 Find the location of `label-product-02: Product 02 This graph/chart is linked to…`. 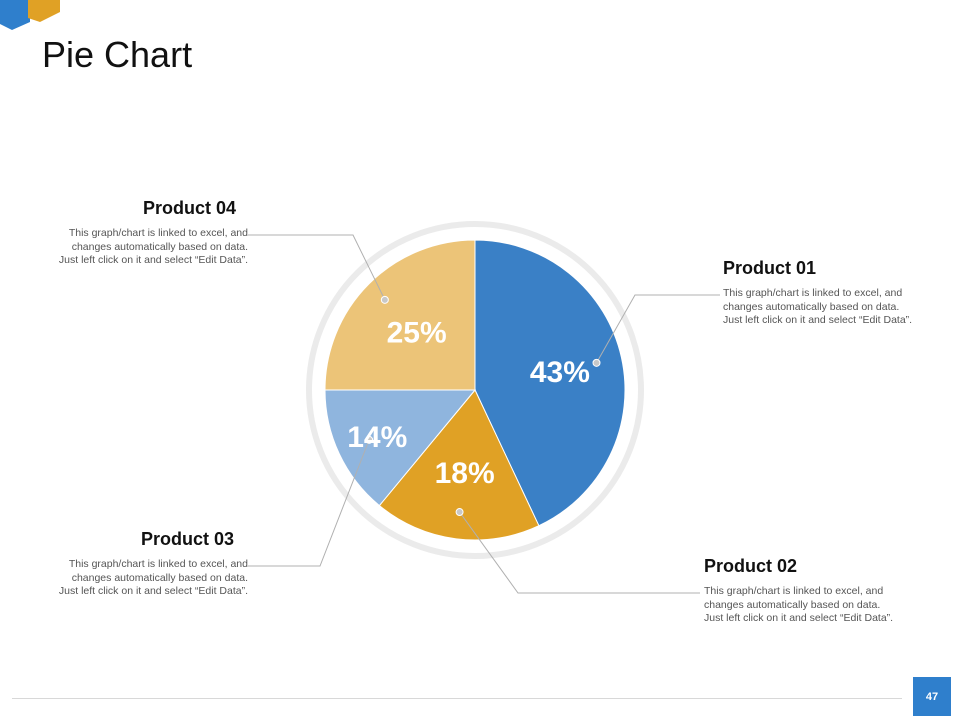

label-product-02: Product 02 This graph/chart is linked to… is located at coordinates (814, 591).